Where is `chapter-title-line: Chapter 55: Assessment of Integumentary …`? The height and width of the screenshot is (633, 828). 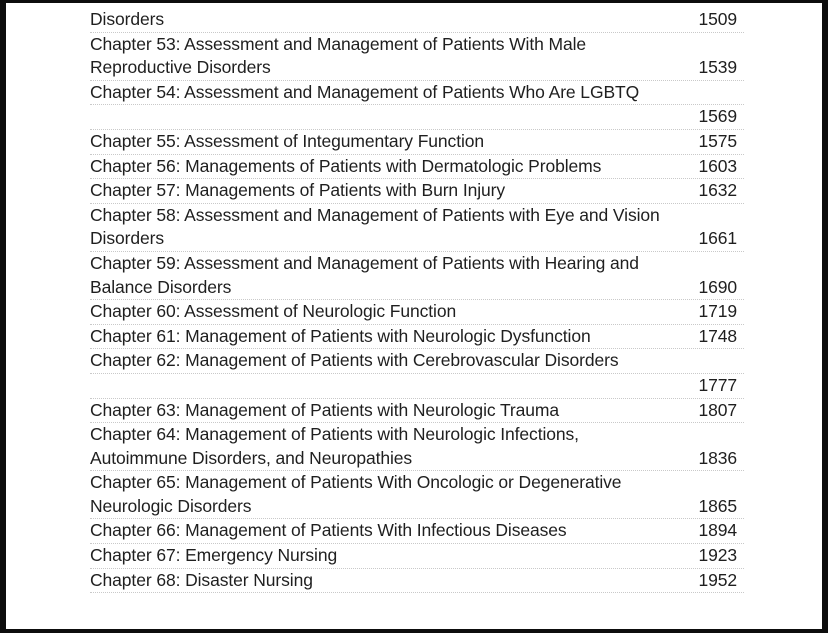
chapter-title-line: Chapter 55: Assessment of Integumentary … is located at coordinates (287, 140).